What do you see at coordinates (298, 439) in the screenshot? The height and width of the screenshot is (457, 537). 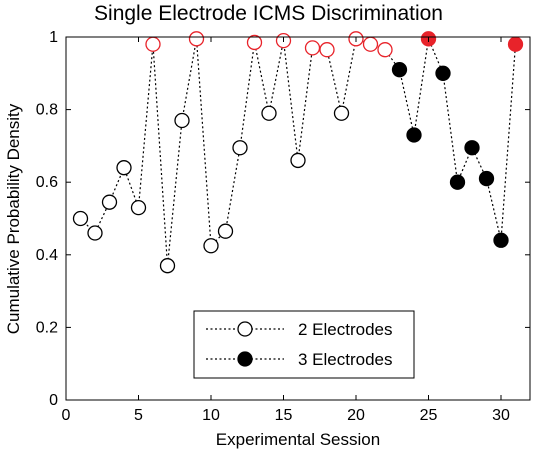 I see `x-axis-label: Experimental Session` at bounding box center [298, 439].